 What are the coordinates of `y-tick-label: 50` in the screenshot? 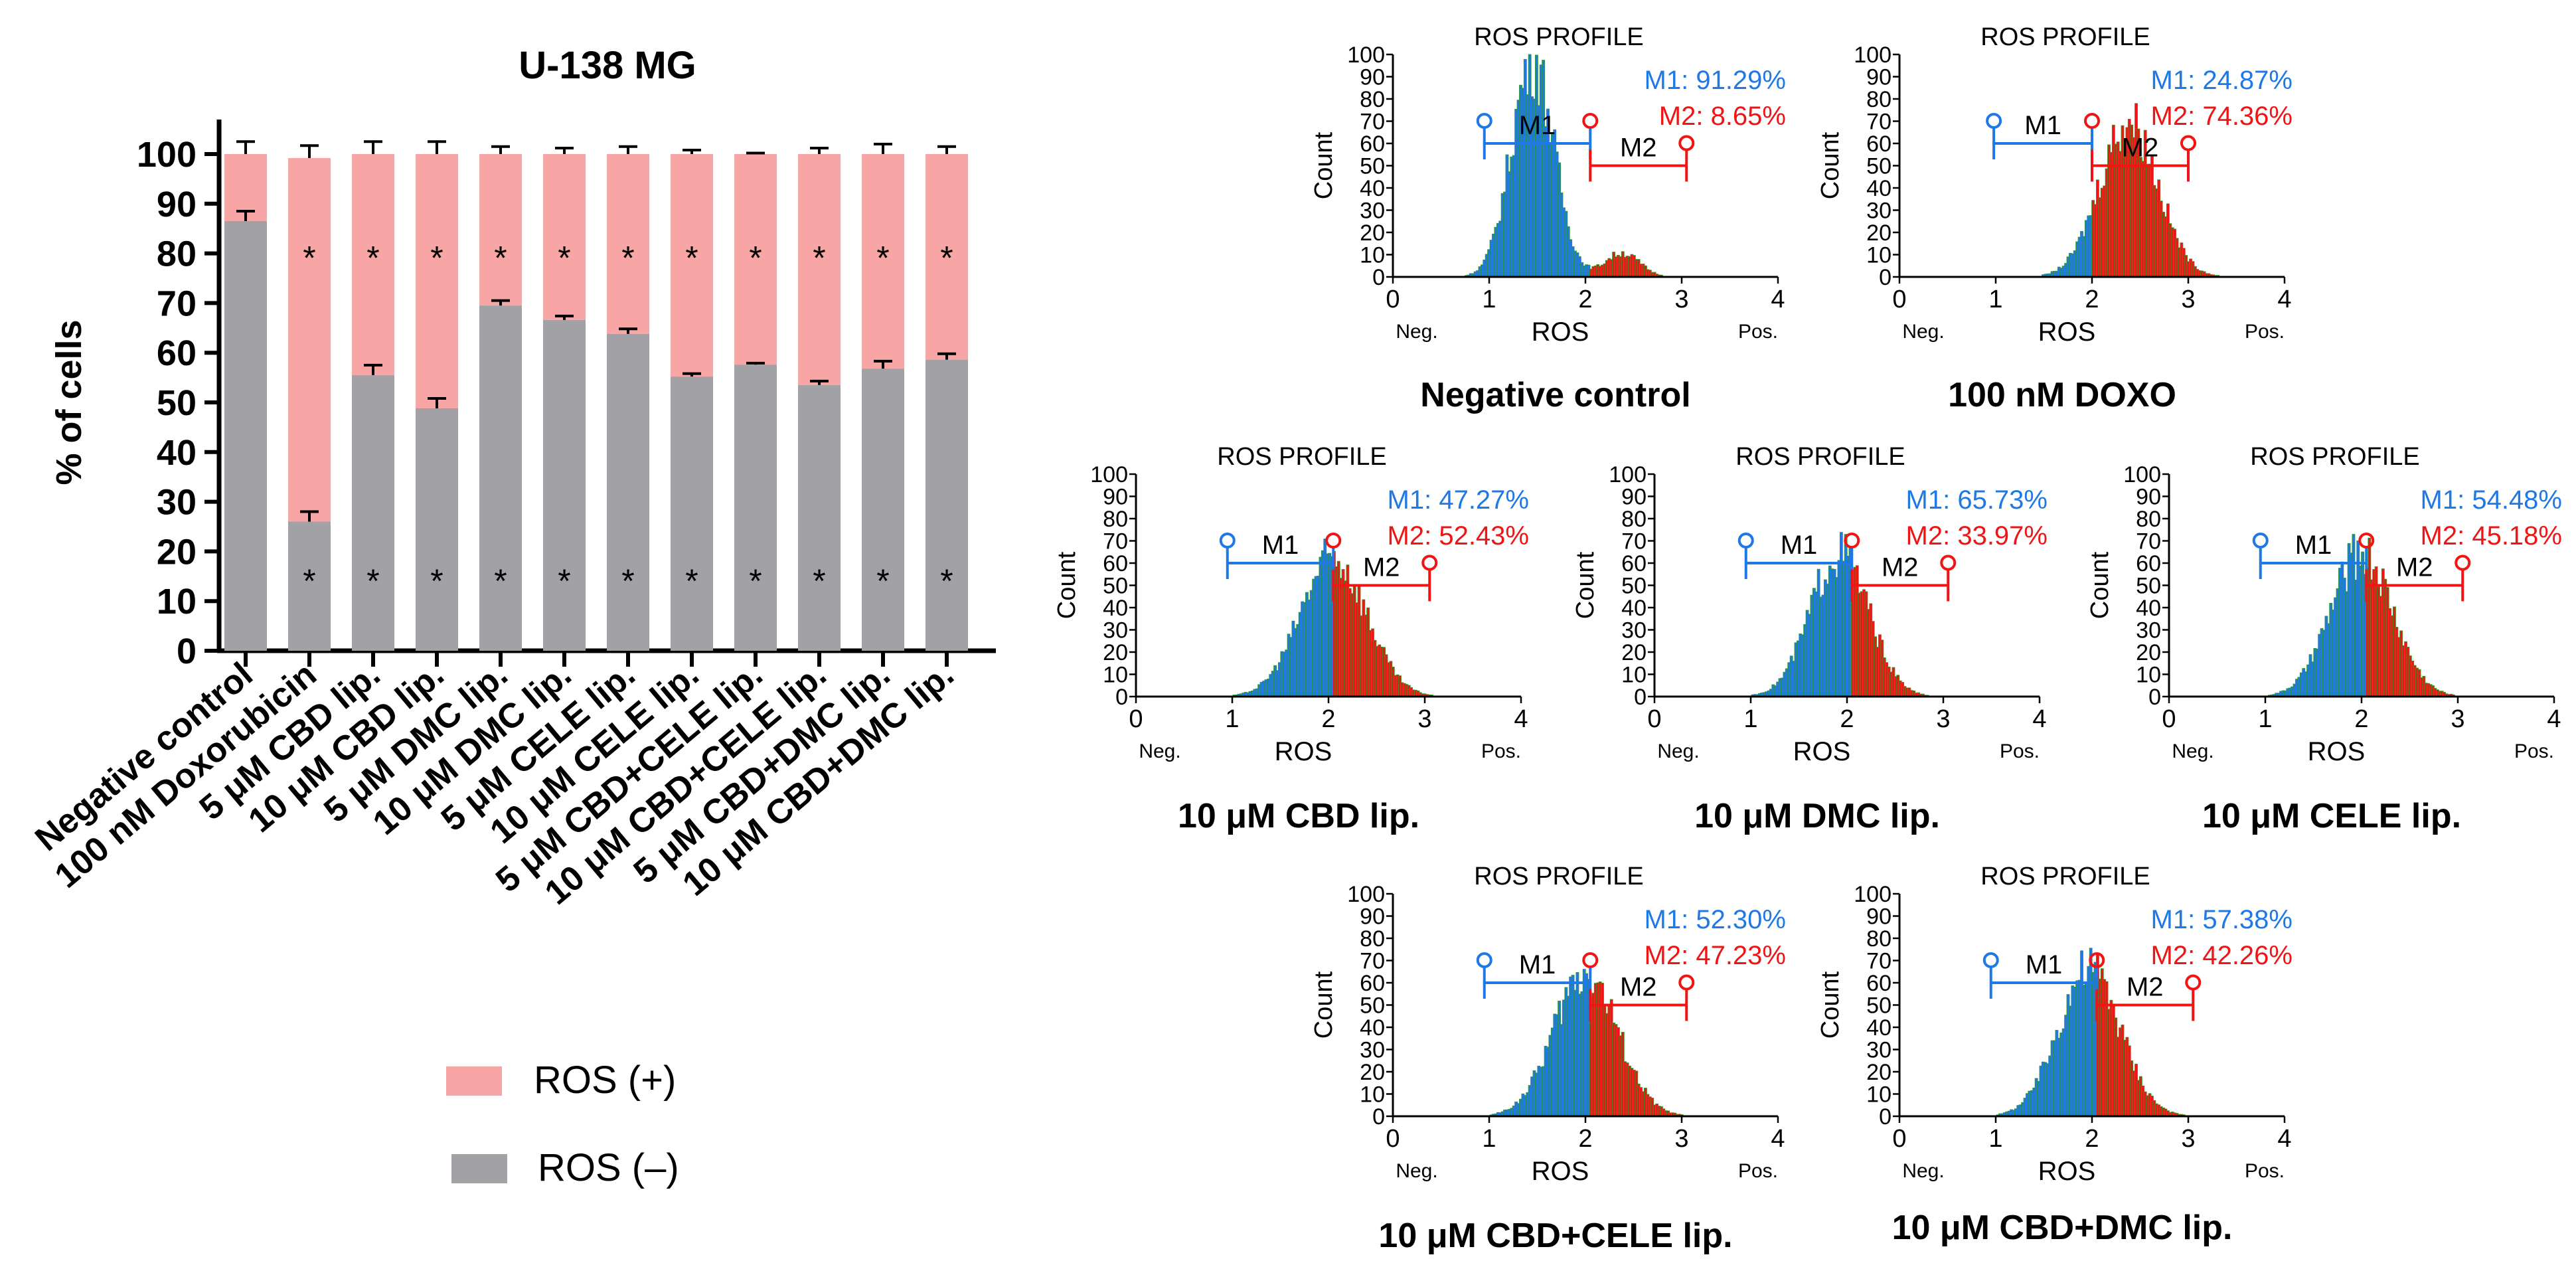 It's located at (1115, 586).